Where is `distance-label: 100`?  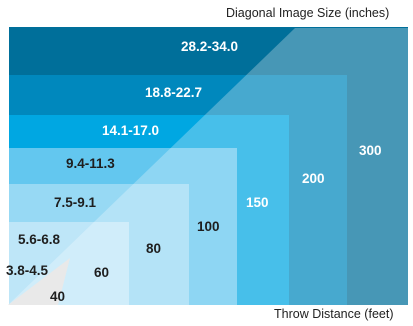
distance-label: 100 is located at coordinates (208, 226).